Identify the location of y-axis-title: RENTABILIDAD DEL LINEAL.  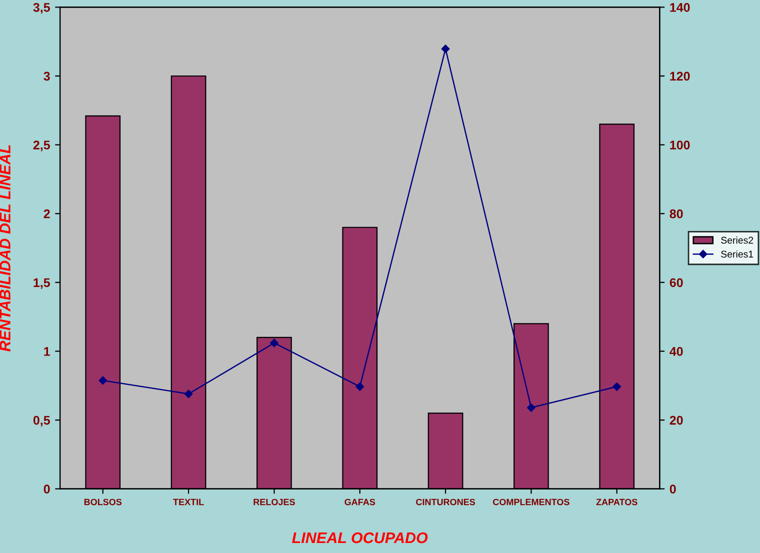
(5, 248).